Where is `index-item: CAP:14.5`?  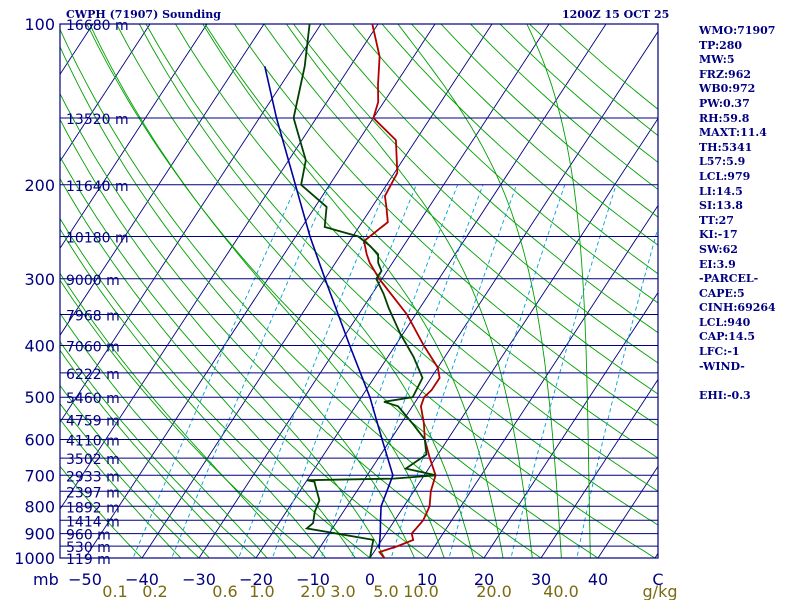
index-item: CAP:14.5 is located at coordinates (727, 337).